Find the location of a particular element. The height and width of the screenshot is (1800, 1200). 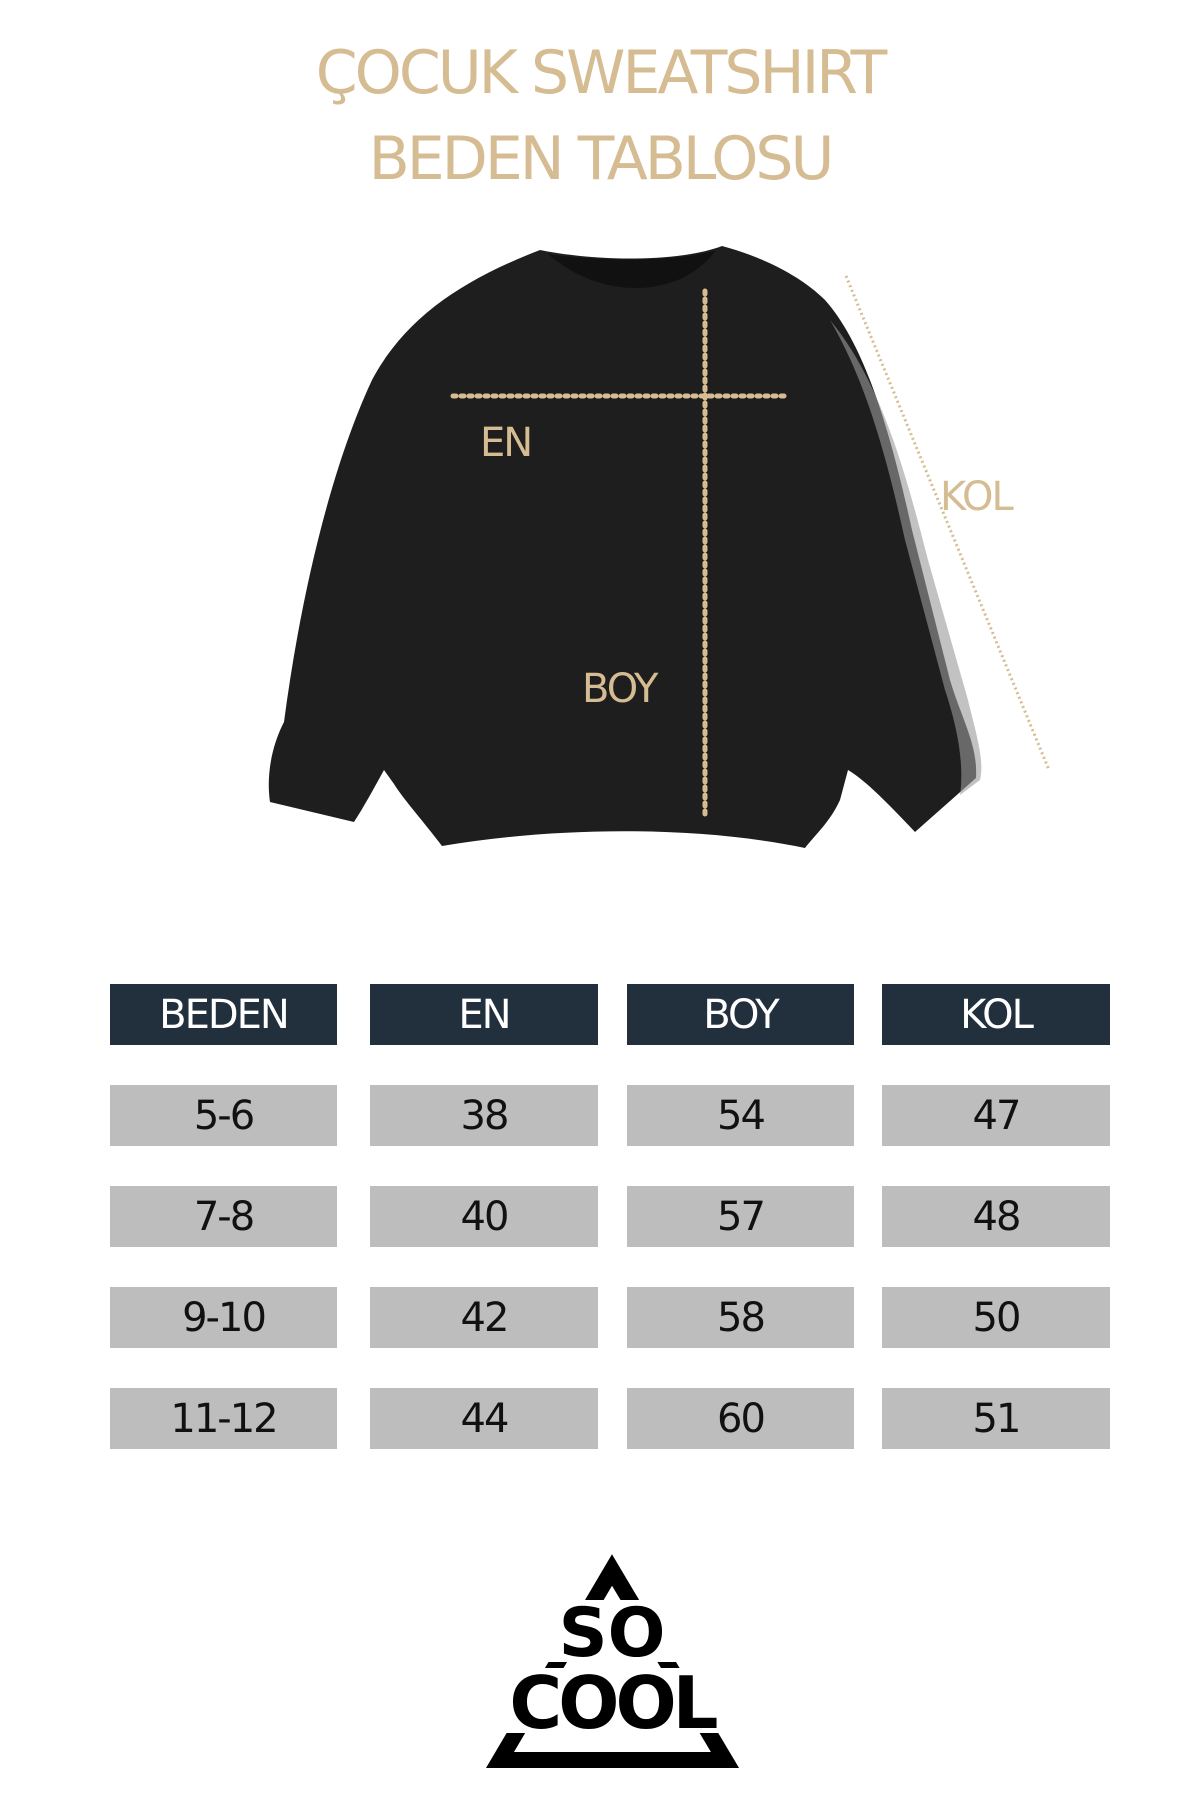

page-title-line1: ÇOCUK SWEATSHIRT is located at coordinates (601, 73).